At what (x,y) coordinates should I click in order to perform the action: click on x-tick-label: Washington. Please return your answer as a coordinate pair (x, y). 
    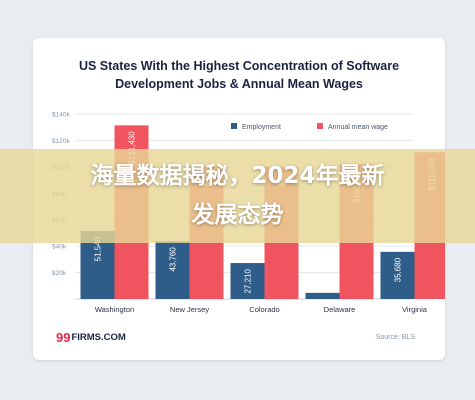
    Looking at the image, I should click on (114, 309).